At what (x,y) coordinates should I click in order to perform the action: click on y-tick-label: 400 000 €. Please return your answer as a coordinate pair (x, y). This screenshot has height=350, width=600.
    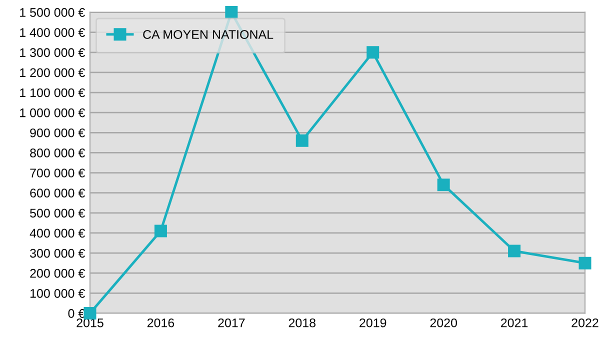
    Looking at the image, I should click on (57, 233).